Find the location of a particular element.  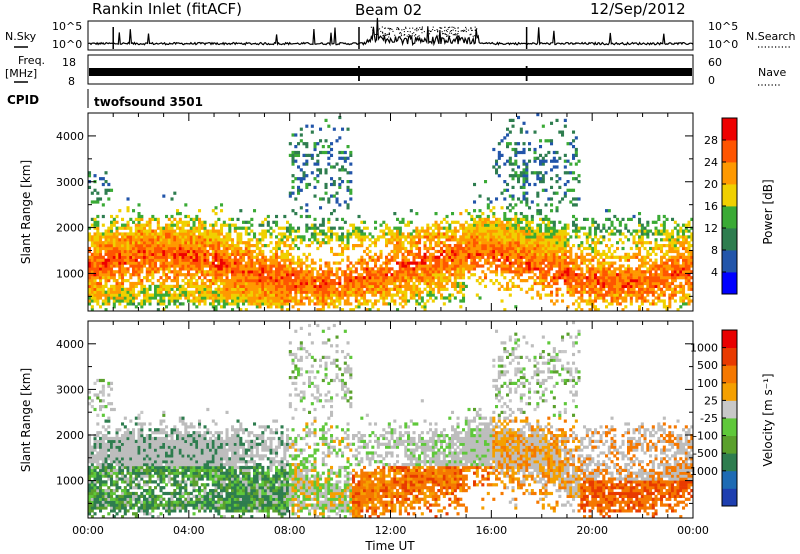

date-title: 12/Sep/2012 is located at coordinates (638, 9).